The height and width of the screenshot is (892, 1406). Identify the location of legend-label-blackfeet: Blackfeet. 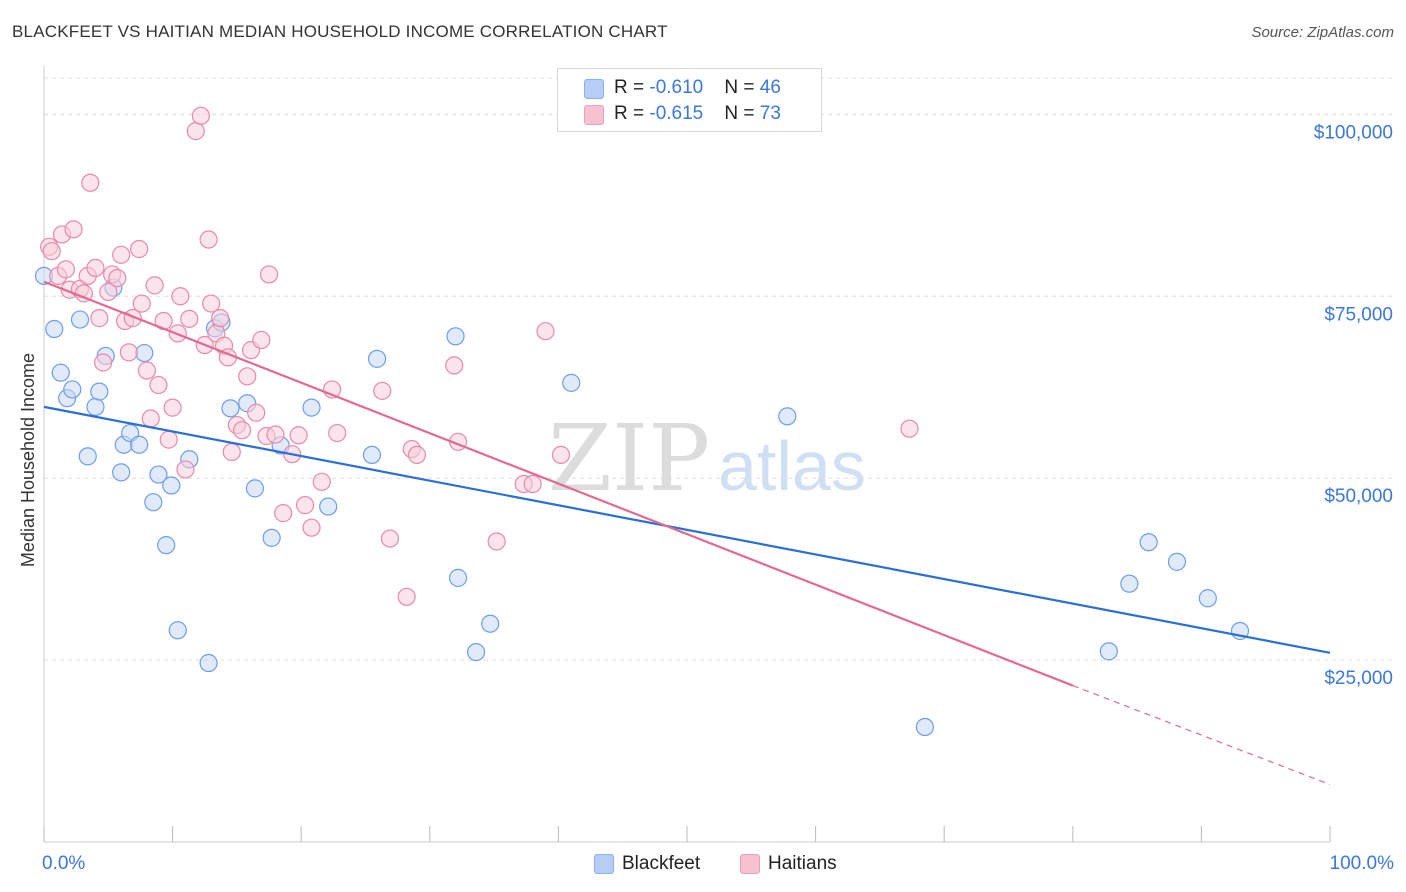
(661, 863).